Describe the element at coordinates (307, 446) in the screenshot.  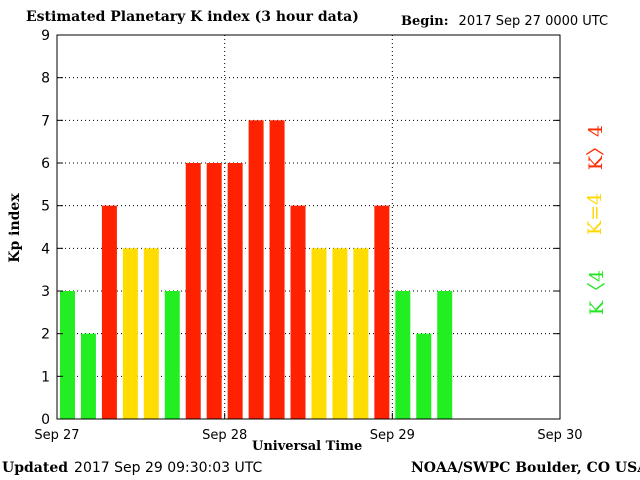
I see `x-axis-label: Universal Time` at that location.